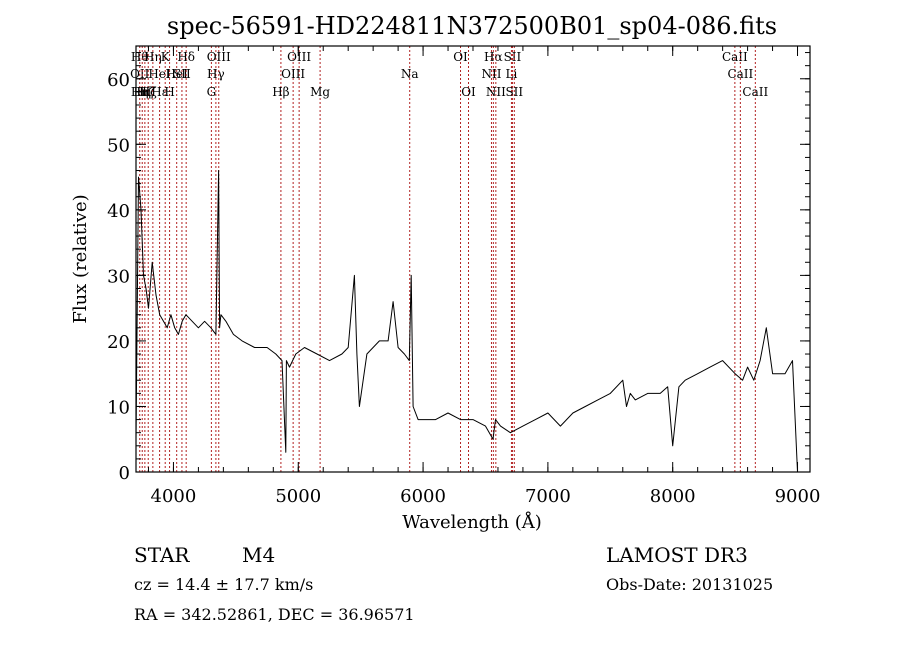 This screenshot has height=653, width=900. I want to click on line-marker-label: Na, so click(410, 74).